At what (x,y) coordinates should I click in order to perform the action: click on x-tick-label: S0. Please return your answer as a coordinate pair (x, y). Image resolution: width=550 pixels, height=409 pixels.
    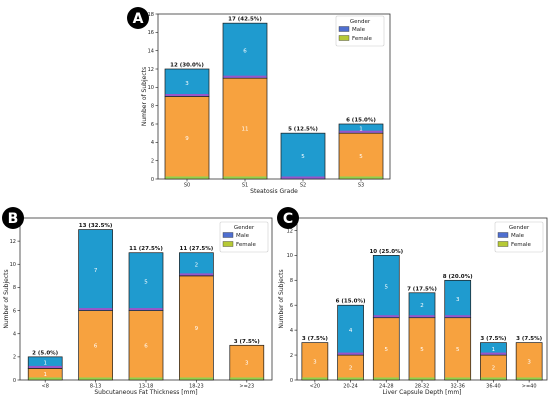
    Looking at the image, I should click on (187, 186).